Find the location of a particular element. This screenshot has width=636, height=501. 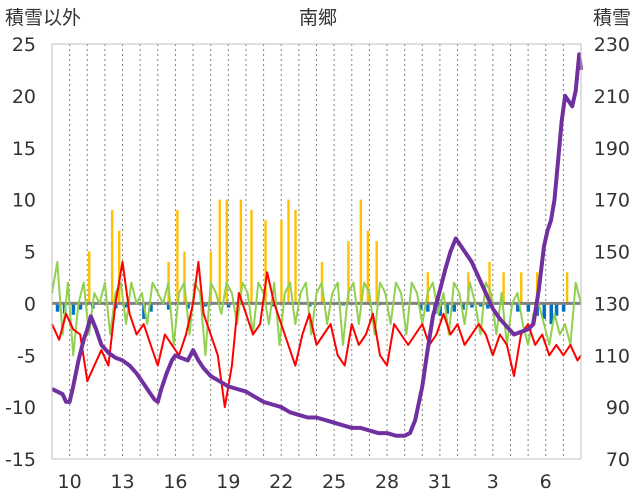

left-axis-label: 積雪以外 is located at coordinates (43, 18).